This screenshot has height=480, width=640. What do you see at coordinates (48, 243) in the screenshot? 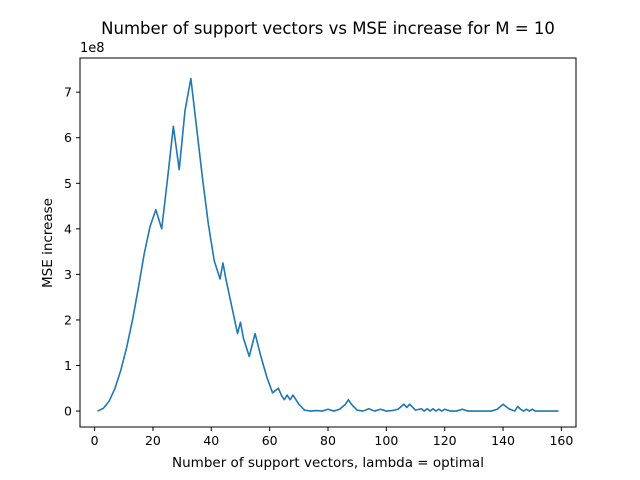
I see `y-axis-label: MSE increase` at bounding box center [48, 243].